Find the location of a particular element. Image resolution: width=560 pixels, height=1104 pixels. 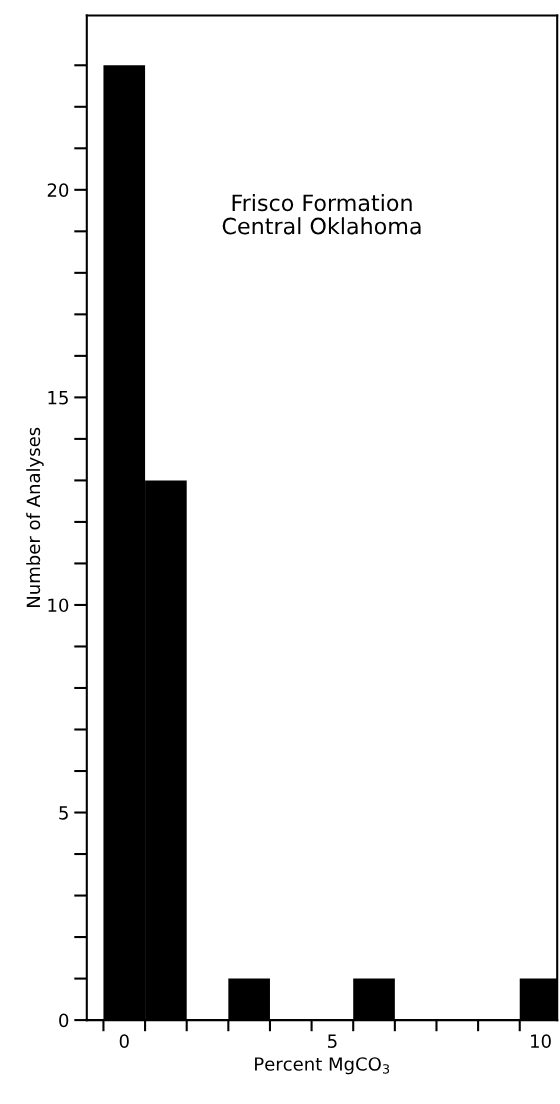

x-tick-label: 0 is located at coordinates (124, 1041).